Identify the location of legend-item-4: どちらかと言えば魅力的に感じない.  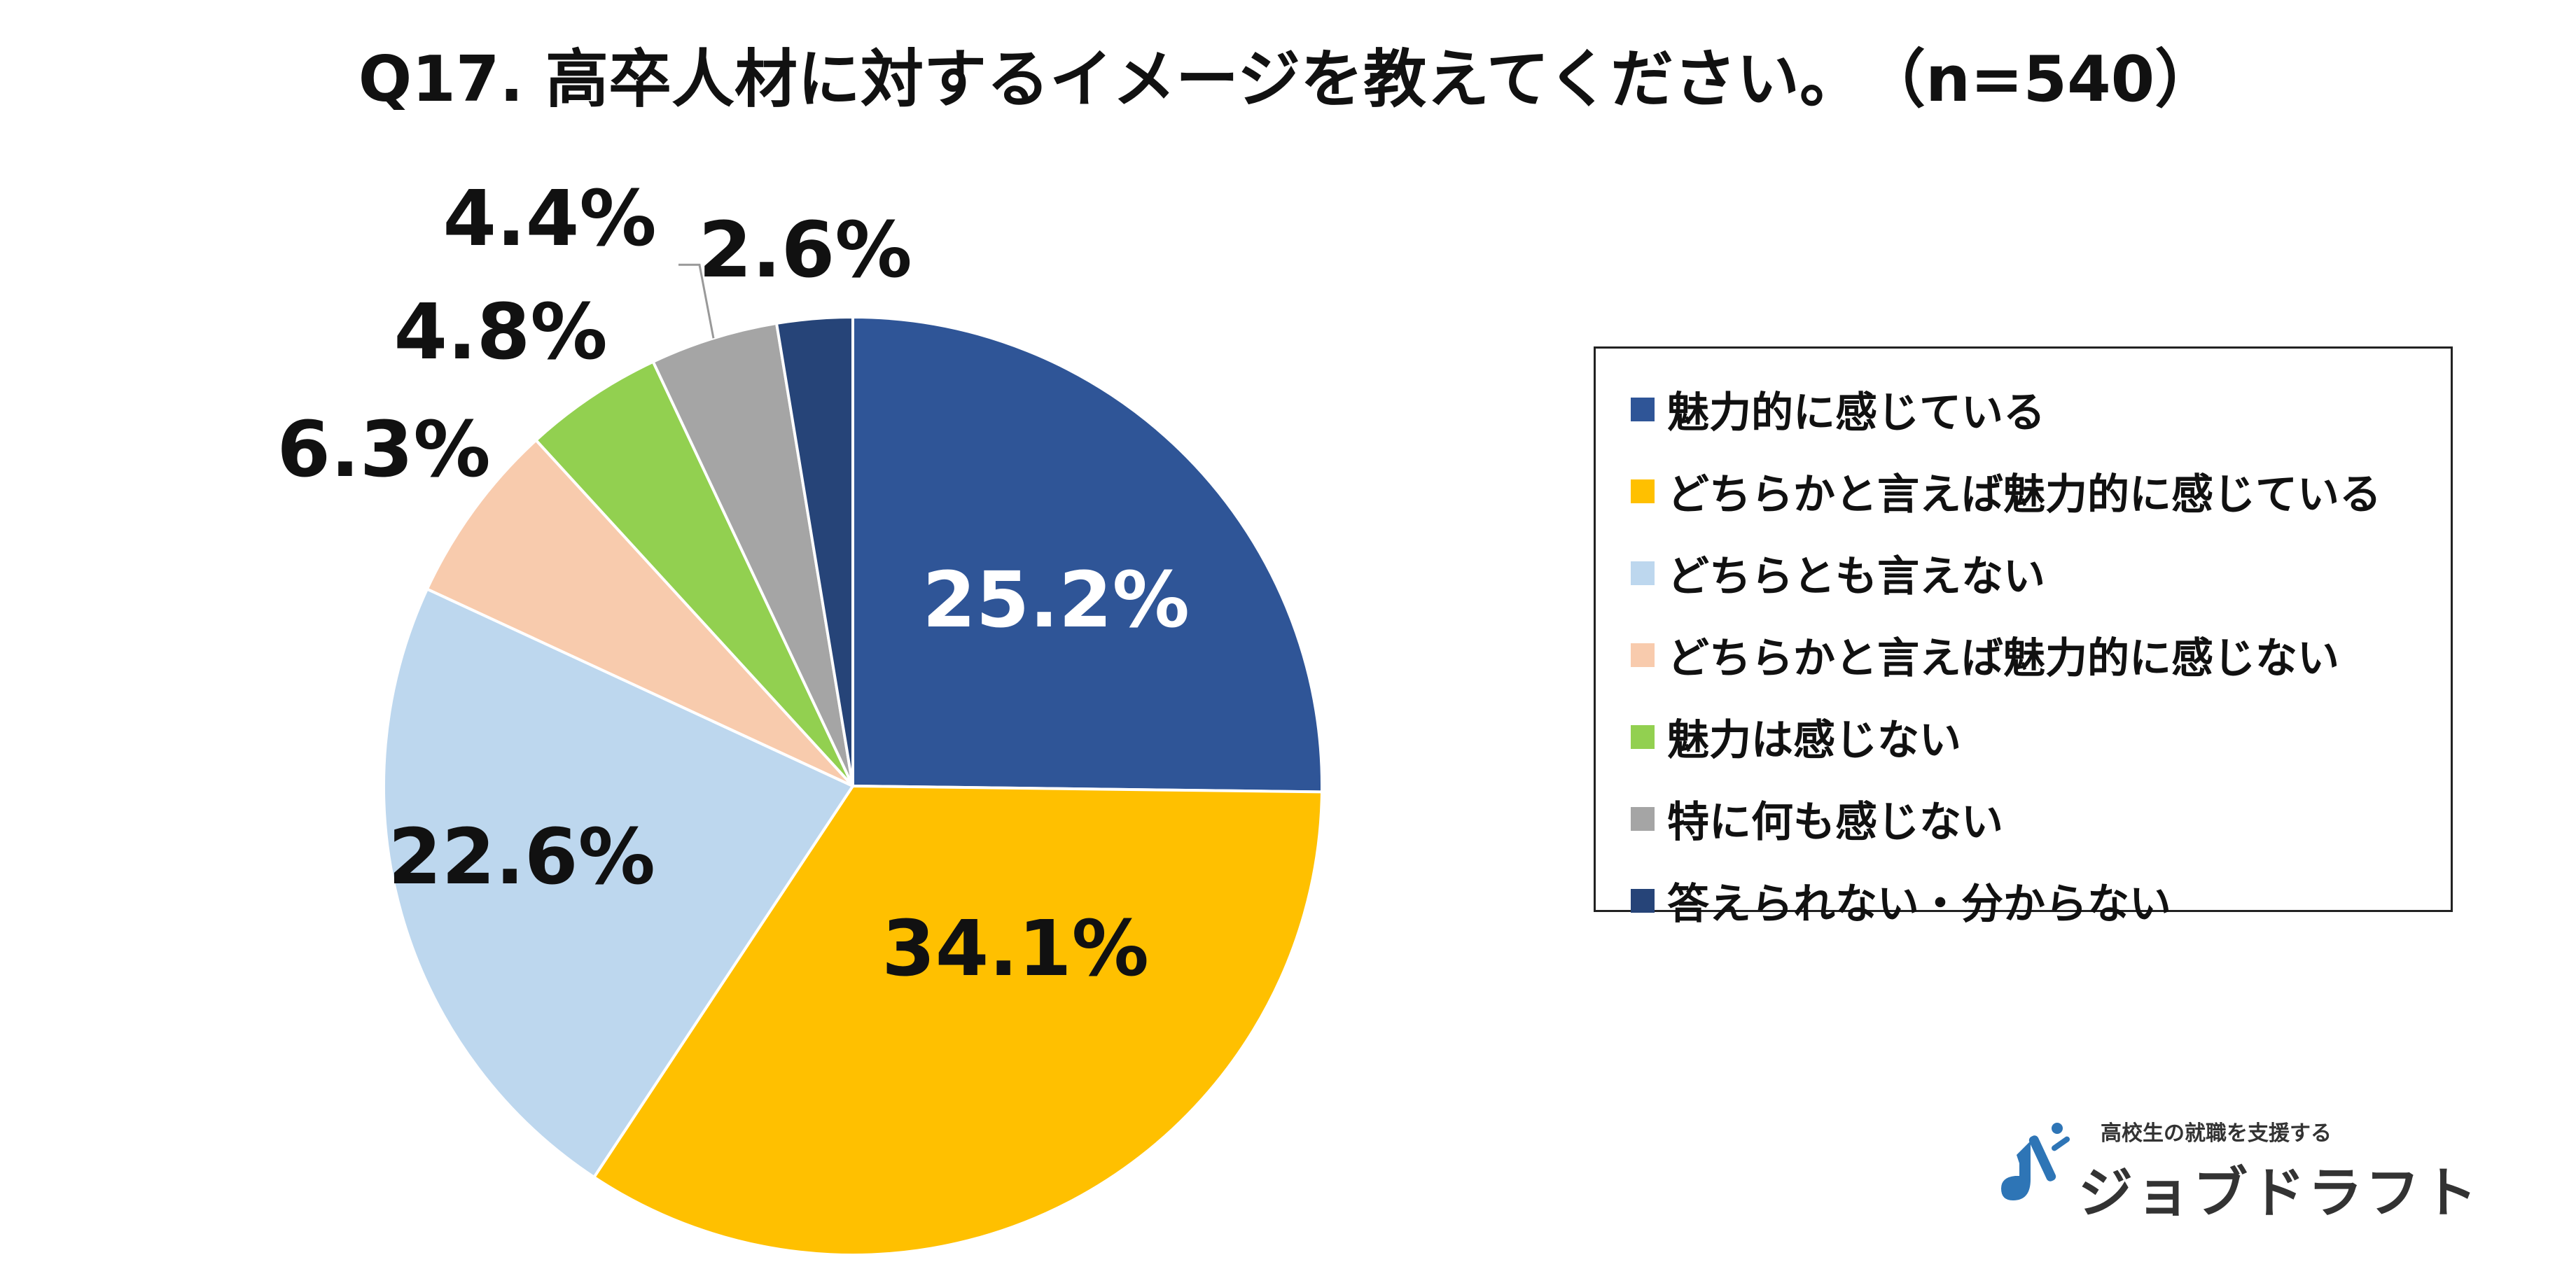
(2041, 655).